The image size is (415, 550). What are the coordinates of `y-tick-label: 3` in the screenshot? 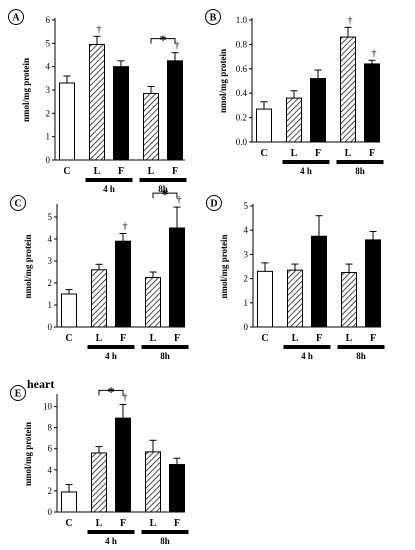 It's located at (246, 254).